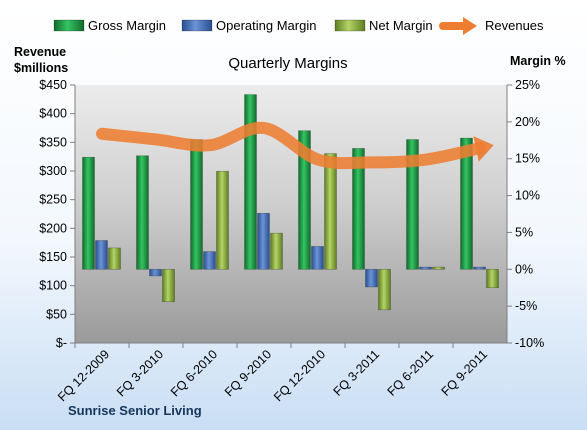 The width and height of the screenshot is (587, 430). Describe the element at coordinates (140, 373) in the screenshot. I see `x-tick-label: FQ 3-2010` at that location.